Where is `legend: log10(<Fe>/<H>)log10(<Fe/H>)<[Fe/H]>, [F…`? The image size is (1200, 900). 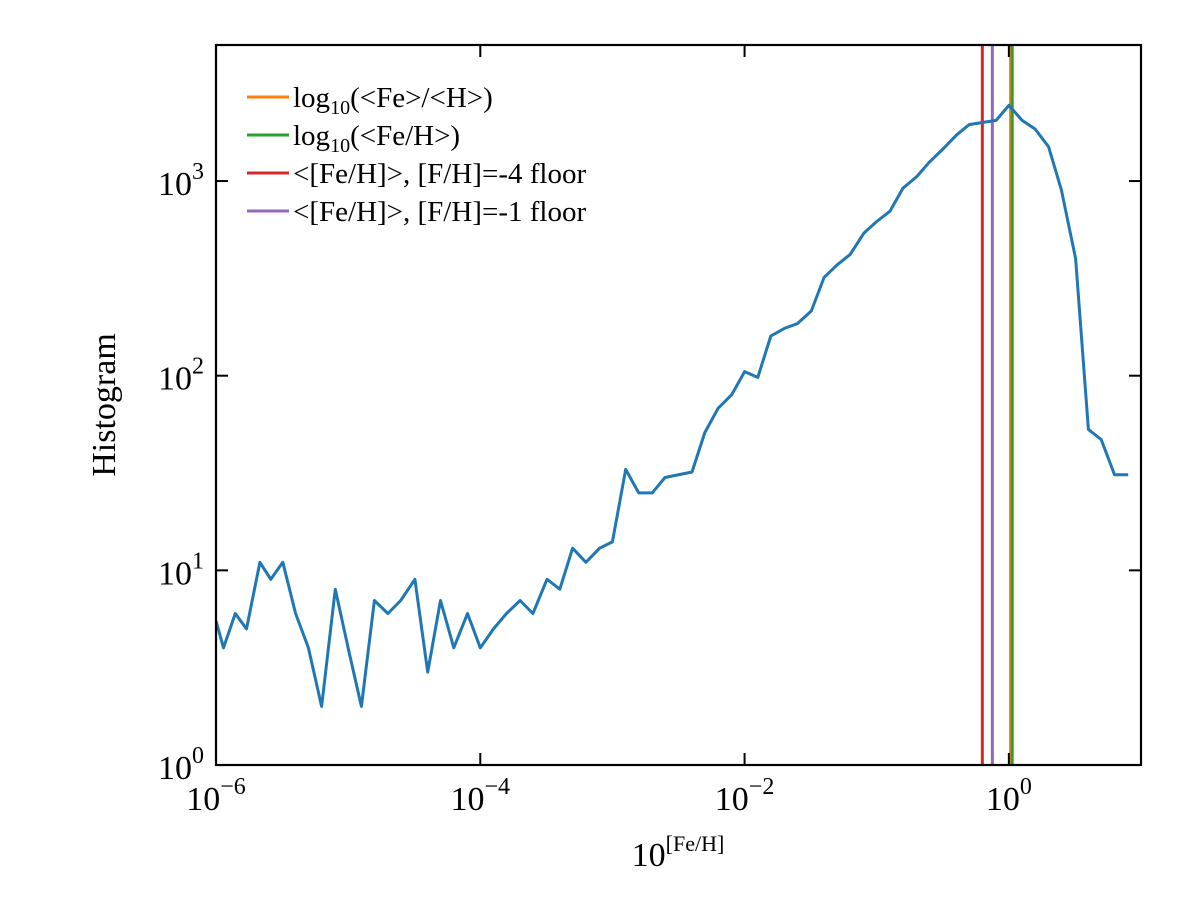
legend: log10(<Fe>/<H>)log10(<Fe/H>)<[Fe/H]>, [F… is located at coordinates (416, 155).